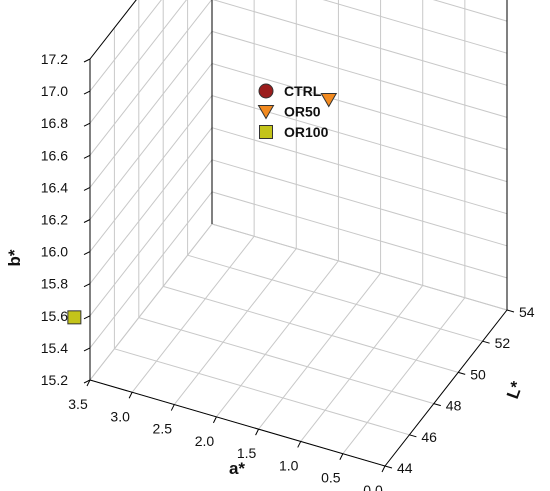 This screenshot has width=550, height=491. I want to click on marker-or50, so click(329, 100).